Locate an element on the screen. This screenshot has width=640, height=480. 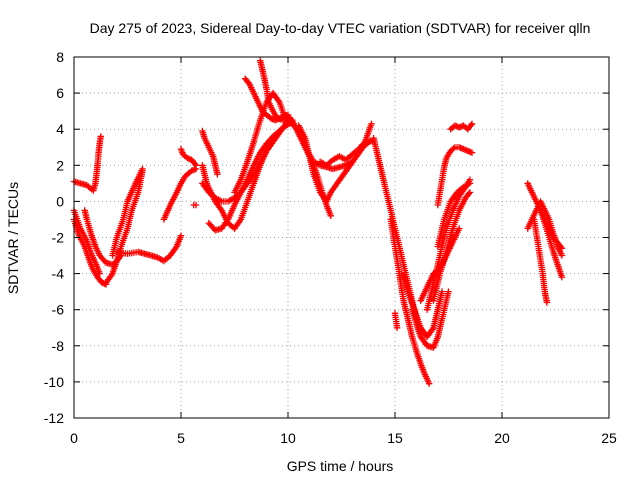
y-tick-label: -2 is located at coordinates (58, 238).